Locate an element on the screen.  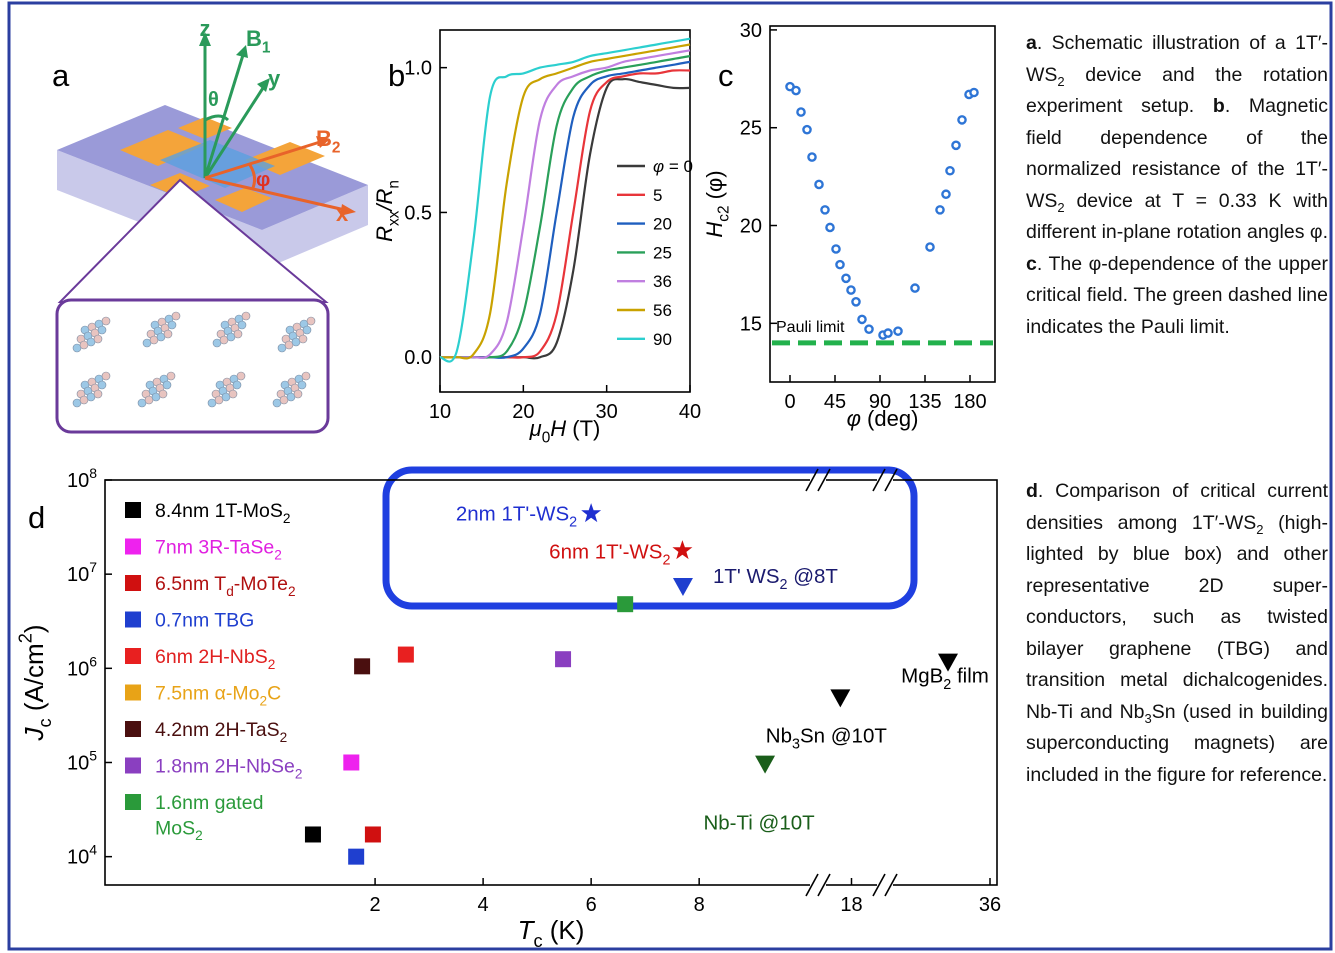
caption-run: . Schematic illustration of a 1T′-WS is located at coordinates (1177, 59).